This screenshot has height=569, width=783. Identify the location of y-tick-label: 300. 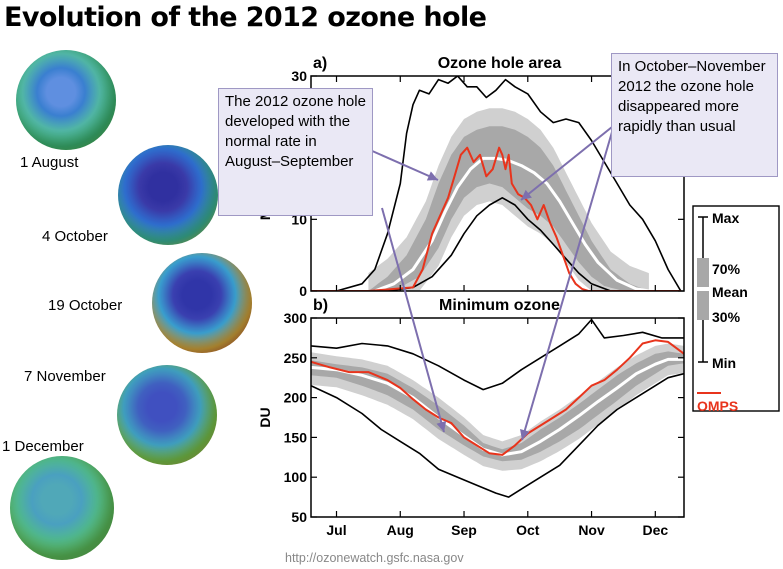
(296, 318).